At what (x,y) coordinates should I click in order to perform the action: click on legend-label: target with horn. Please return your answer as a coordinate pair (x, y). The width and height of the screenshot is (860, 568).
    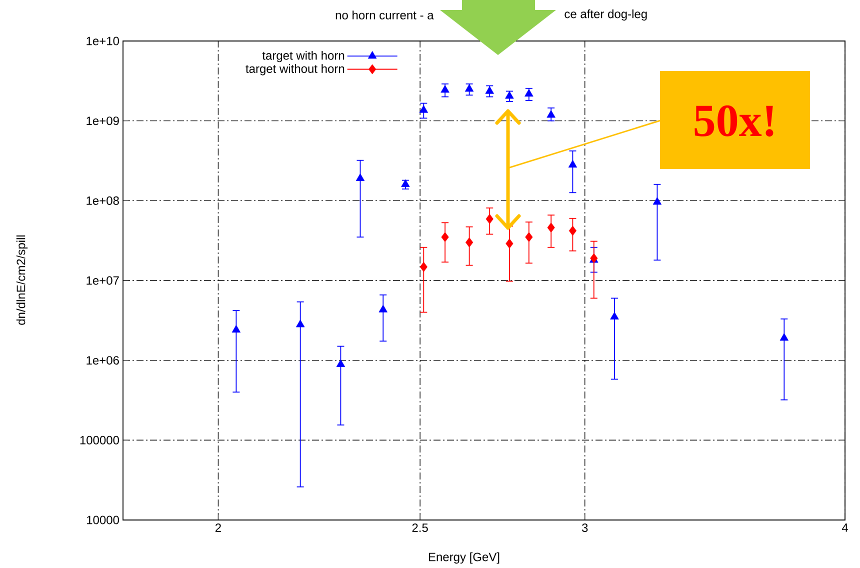
    Looking at the image, I should click on (303, 56).